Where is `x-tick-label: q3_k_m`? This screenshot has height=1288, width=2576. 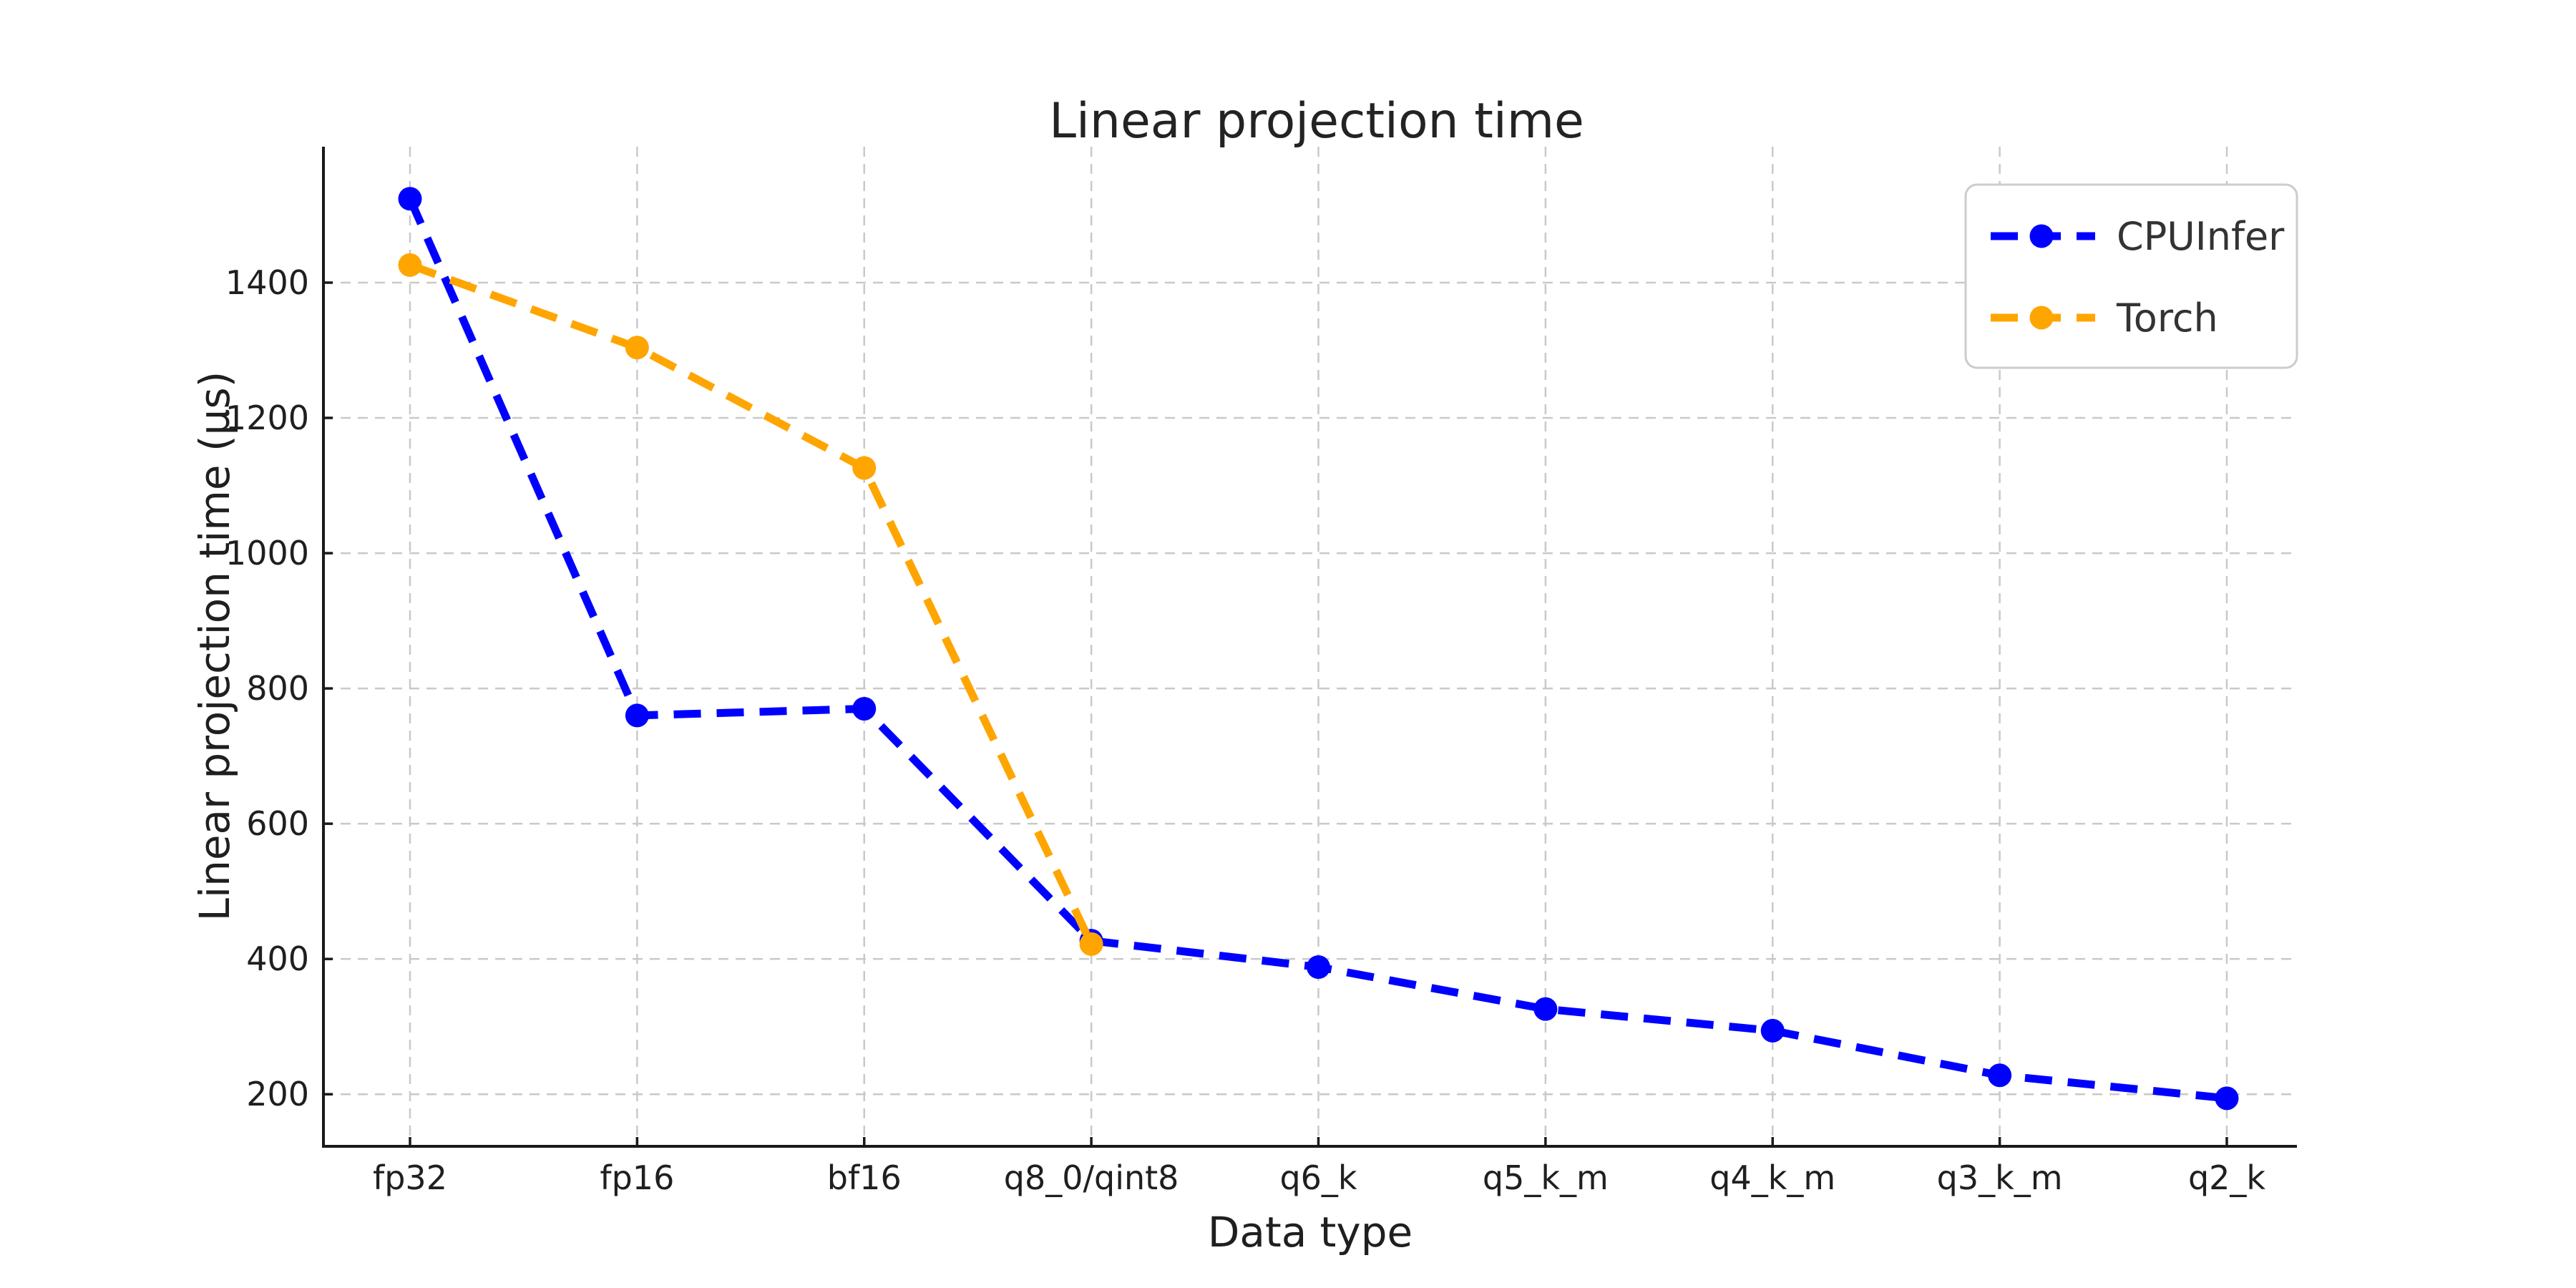 x-tick-label: q3_k_m is located at coordinates (2000, 1177).